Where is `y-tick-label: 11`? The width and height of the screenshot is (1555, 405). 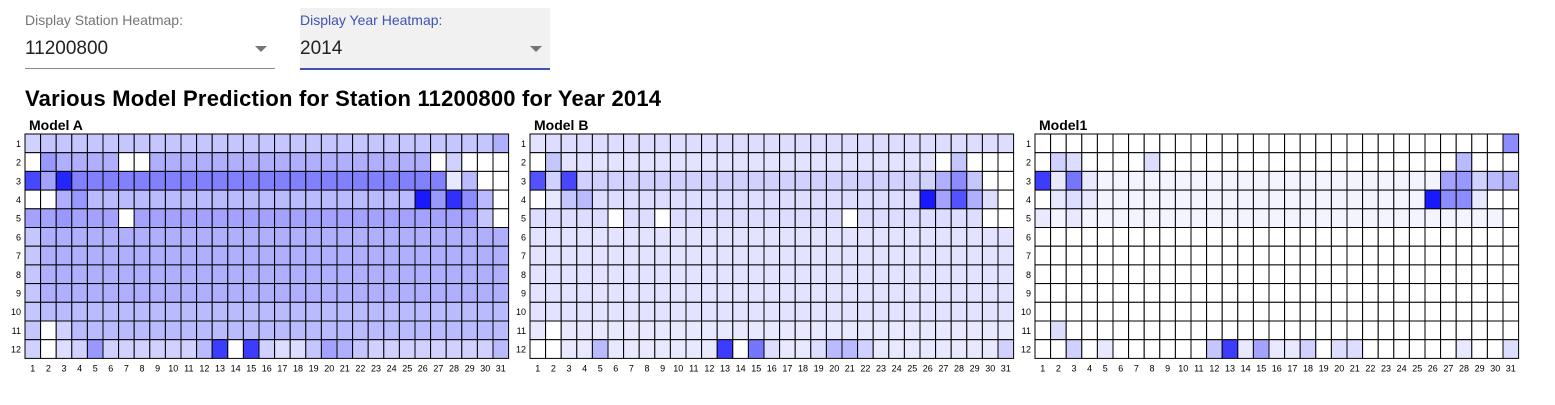 y-tick-label: 11 is located at coordinates (521, 331).